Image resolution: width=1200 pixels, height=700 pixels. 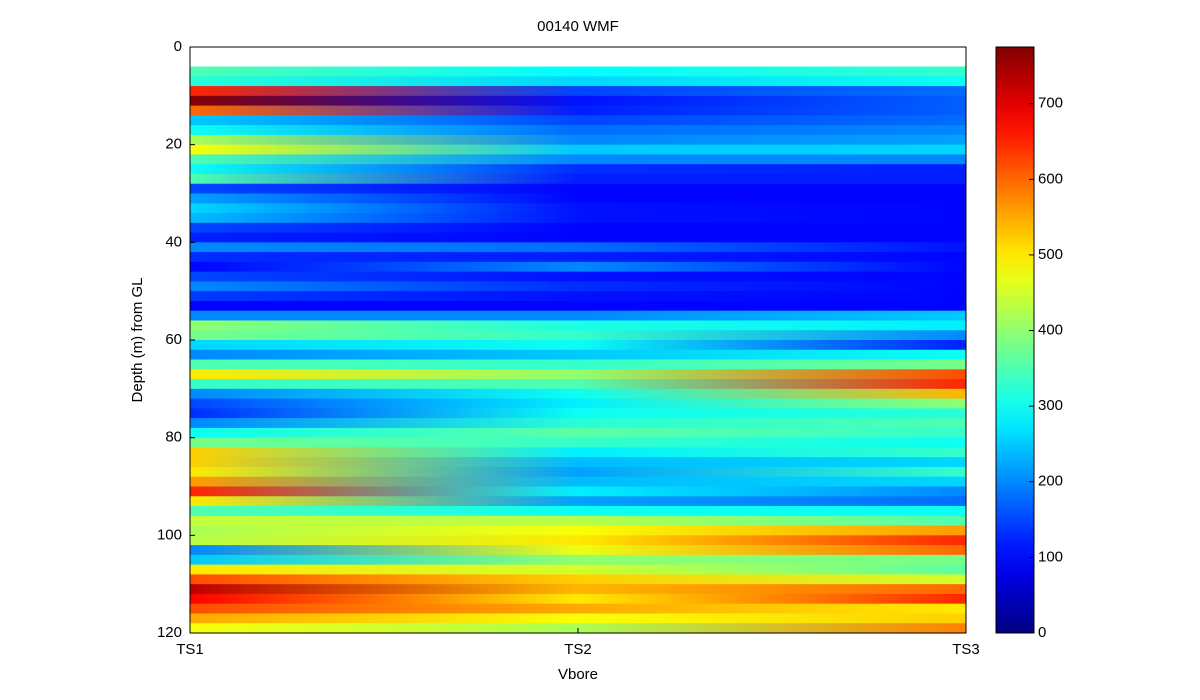 What do you see at coordinates (169, 534) in the screenshot?
I see `y-tick-label: 100` at bounding box center [169, 534].